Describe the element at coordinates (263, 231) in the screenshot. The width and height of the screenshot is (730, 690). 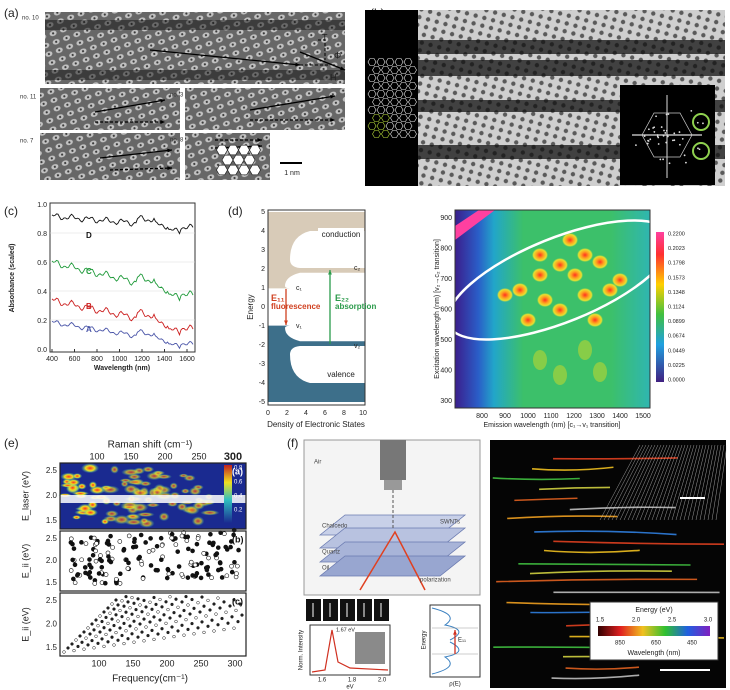
I see `y-tick-label: 4` at that location.